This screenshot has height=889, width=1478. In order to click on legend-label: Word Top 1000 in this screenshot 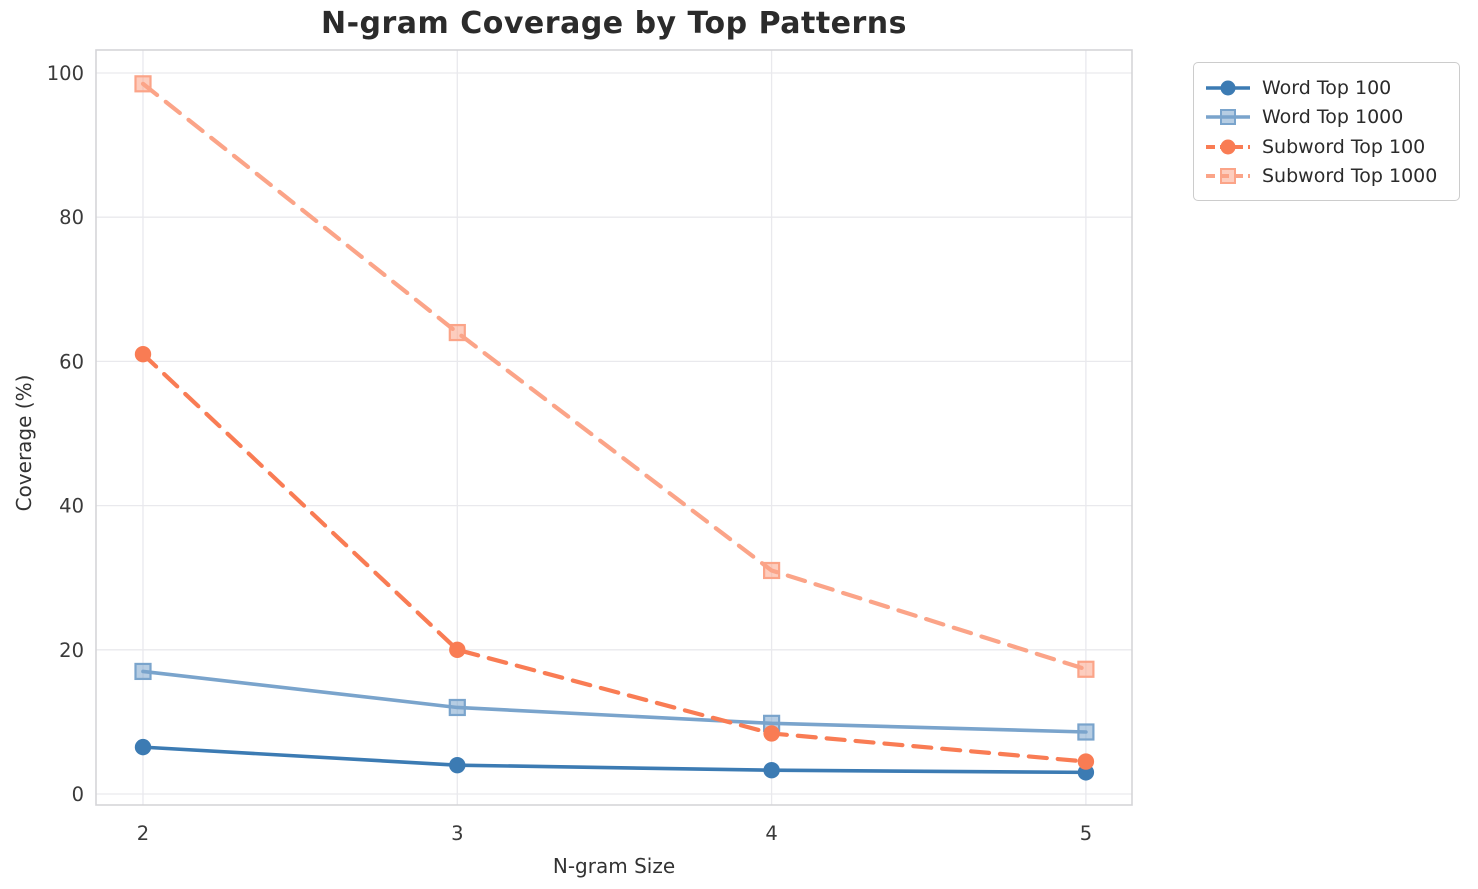, I will do `click(1333, 117)`.